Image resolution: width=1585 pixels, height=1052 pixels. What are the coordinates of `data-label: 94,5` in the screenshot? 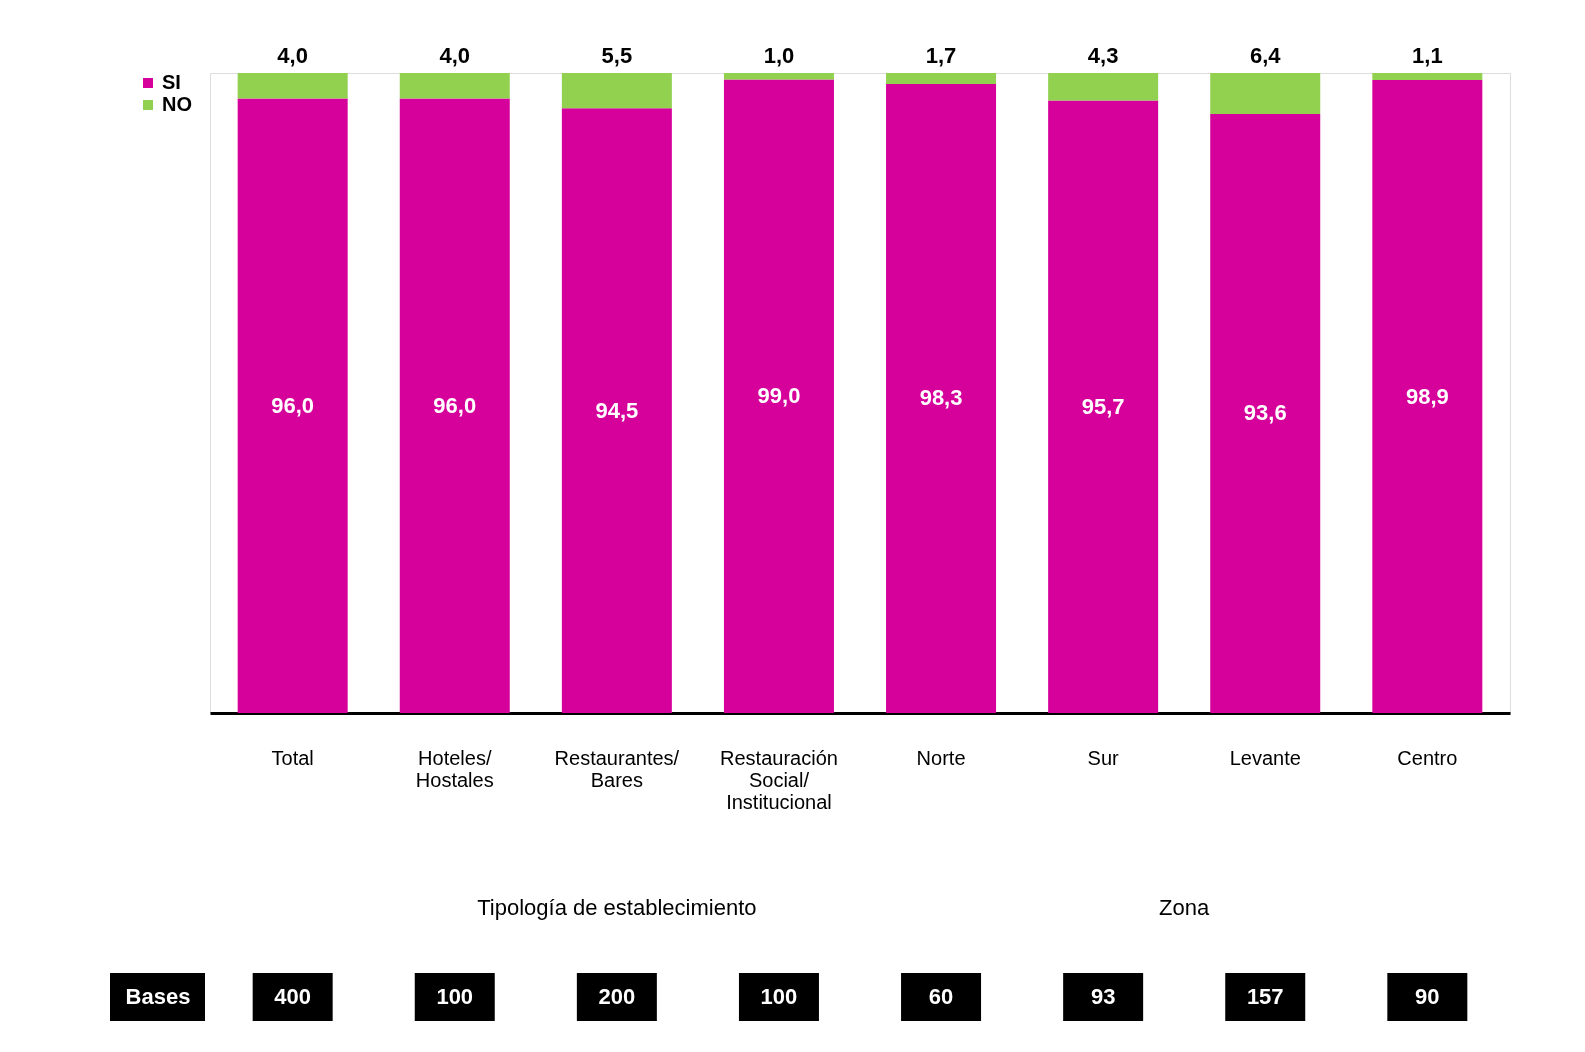 It's located at (617, 410).